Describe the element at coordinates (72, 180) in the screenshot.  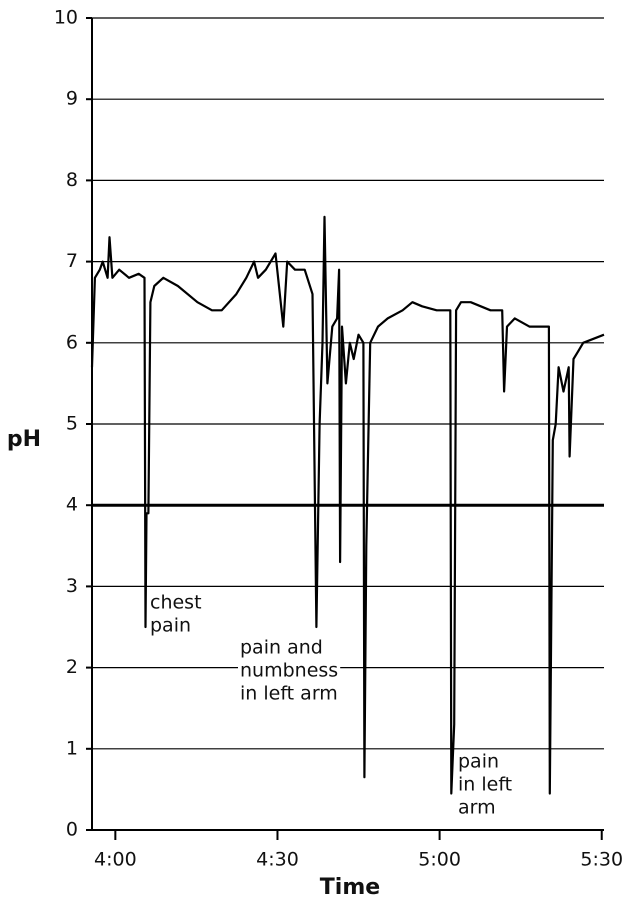
I see `y-tick-label: 8` at that location.